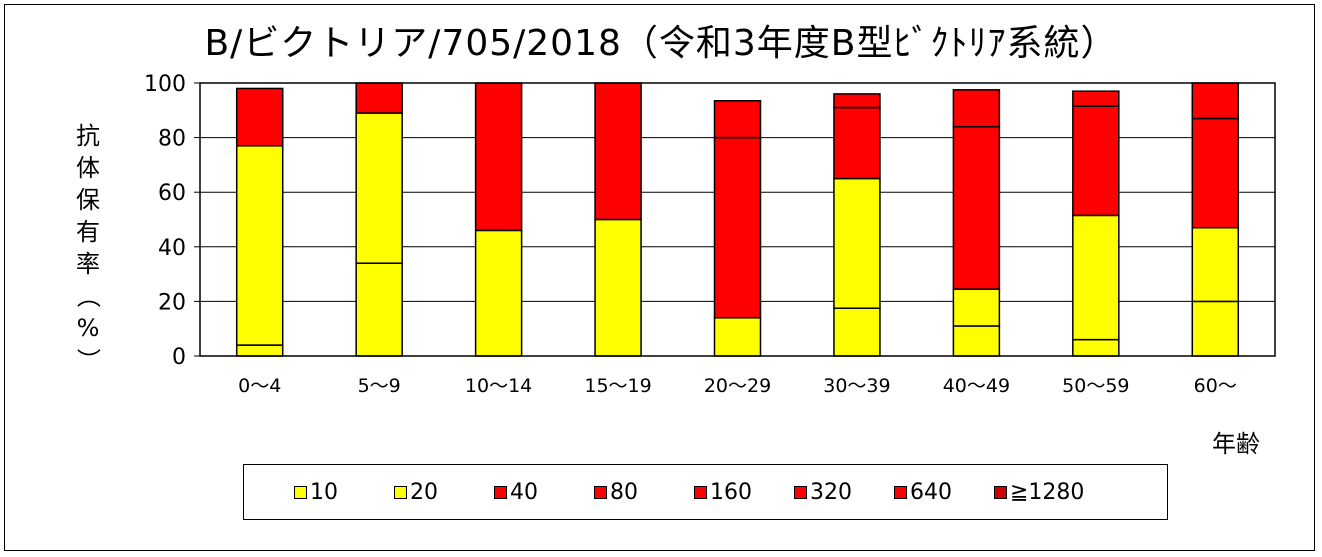  I want to click on x-tick-label: 20～29, so click(737, 386).